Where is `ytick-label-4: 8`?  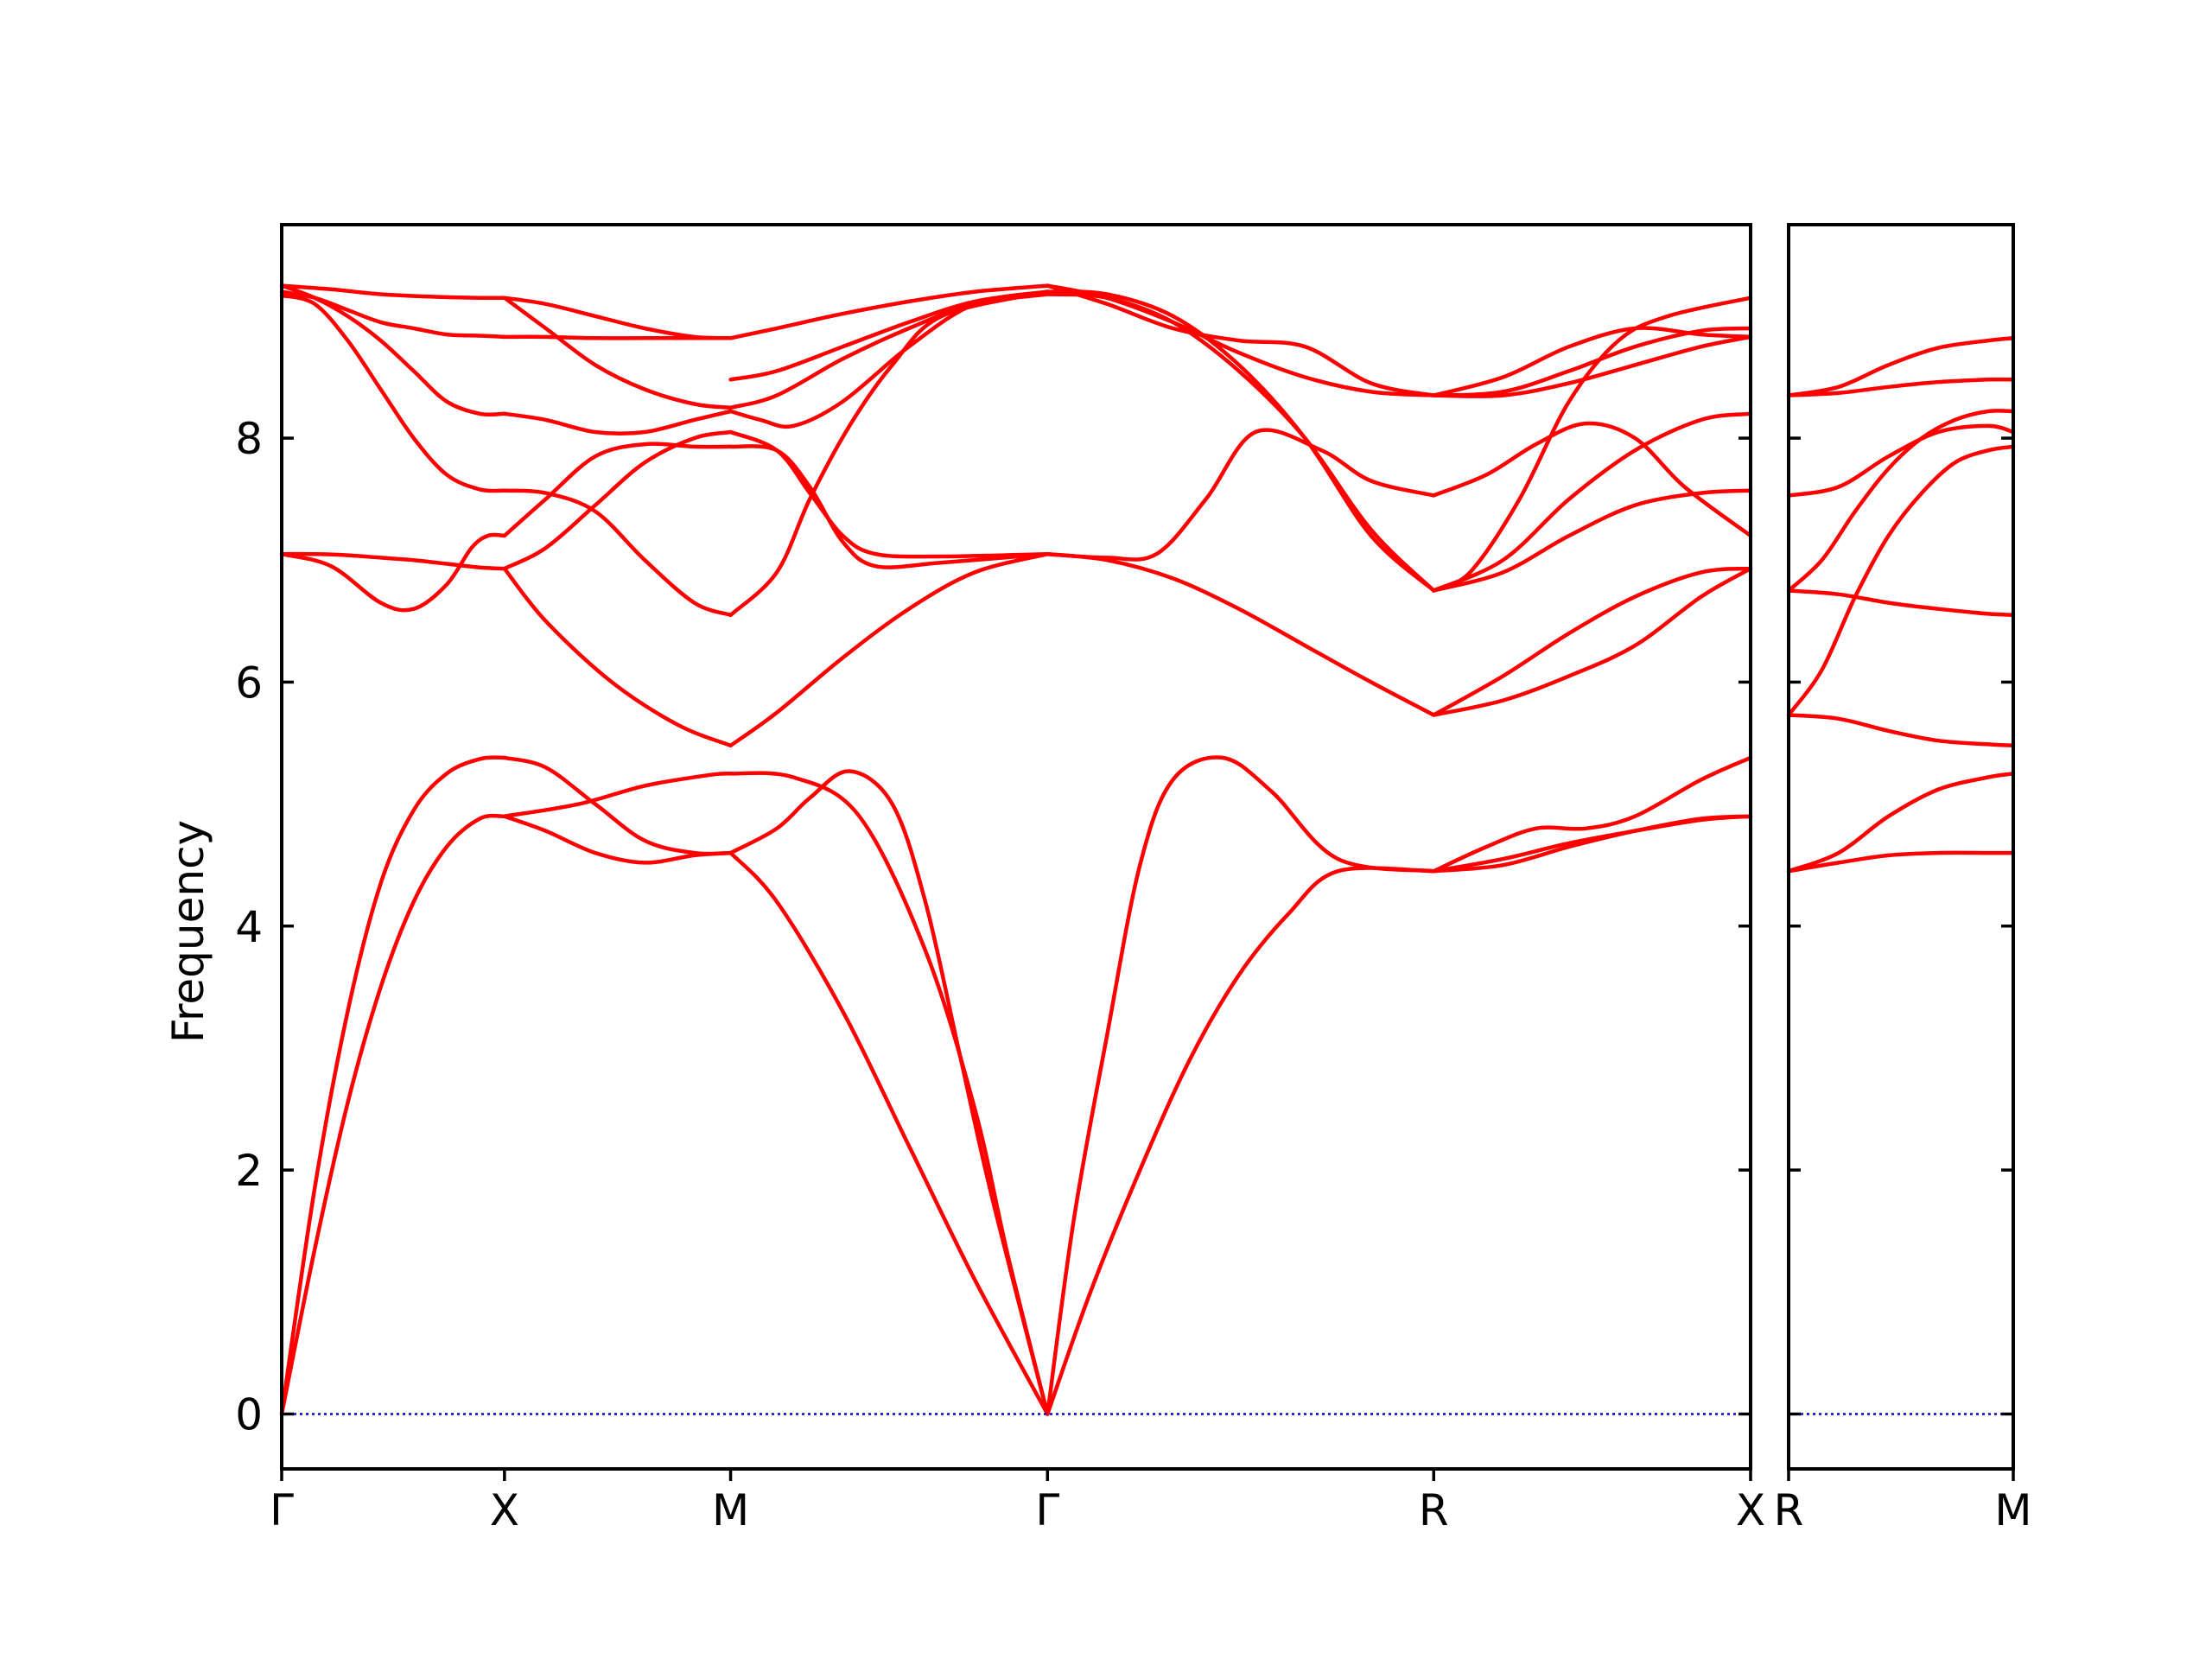 ytick-label-4: 8 is located at coordinates (249, 439).